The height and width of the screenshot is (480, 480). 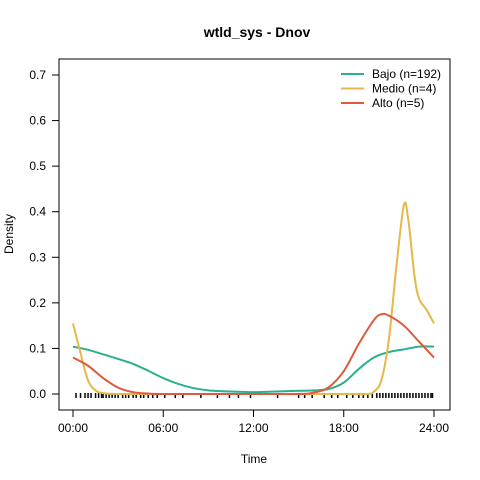 What do you see at coordinates (73, 428) in the screenshot?
I see `x-tick-label: 00:00` at bounding box center [73, 428].